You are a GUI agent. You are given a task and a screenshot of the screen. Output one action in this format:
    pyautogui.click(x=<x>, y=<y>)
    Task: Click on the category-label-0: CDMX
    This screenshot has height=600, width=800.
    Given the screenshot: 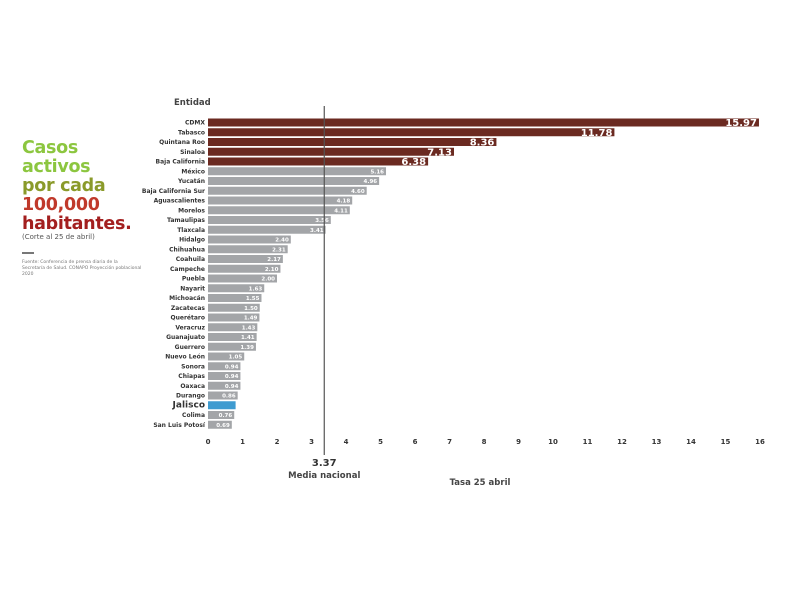 What is the action you would take?
    pyautogui.click(x=195, y=123)
    